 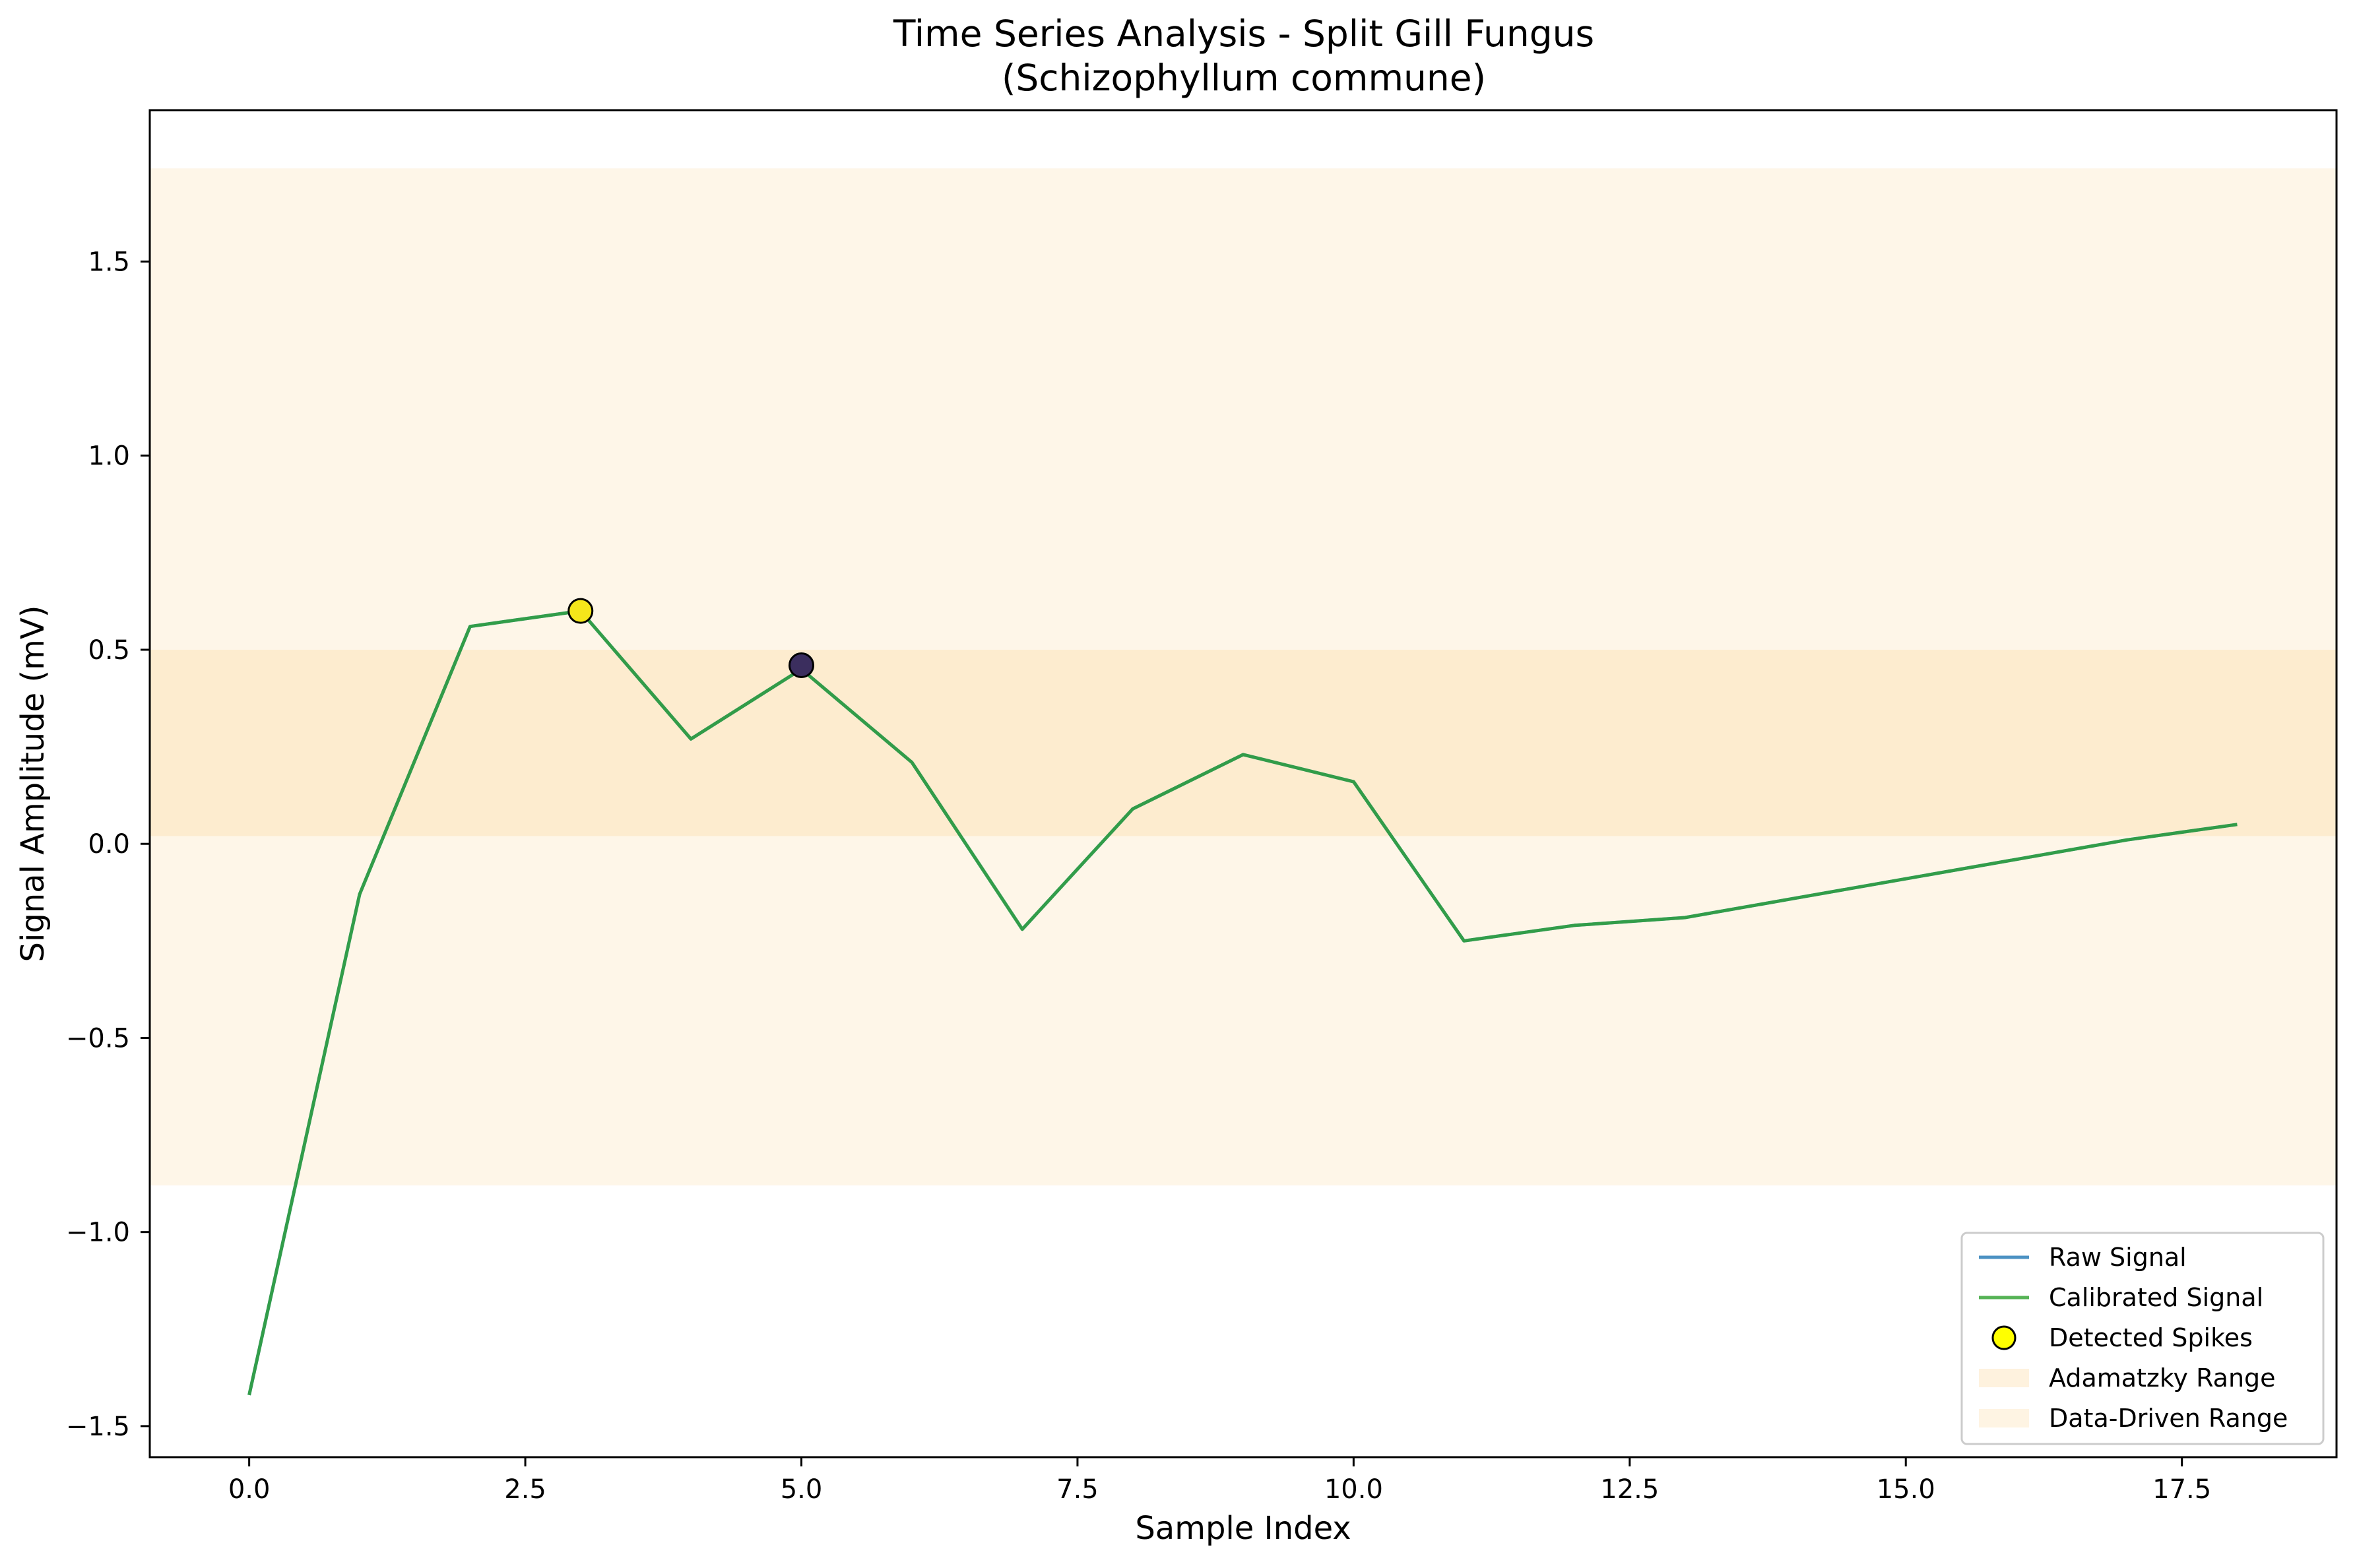 I want to click on range-band-adamatzky-range, so click(x=1244, y=742).